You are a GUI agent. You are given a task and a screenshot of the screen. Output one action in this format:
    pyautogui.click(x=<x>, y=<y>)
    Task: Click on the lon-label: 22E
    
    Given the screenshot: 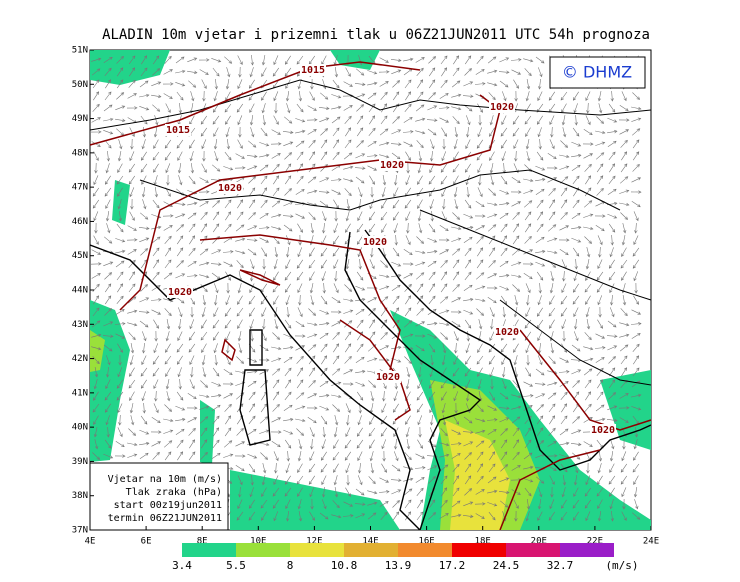 What is the action you would take?
    pyautogui.click(x=595, y=542)
    